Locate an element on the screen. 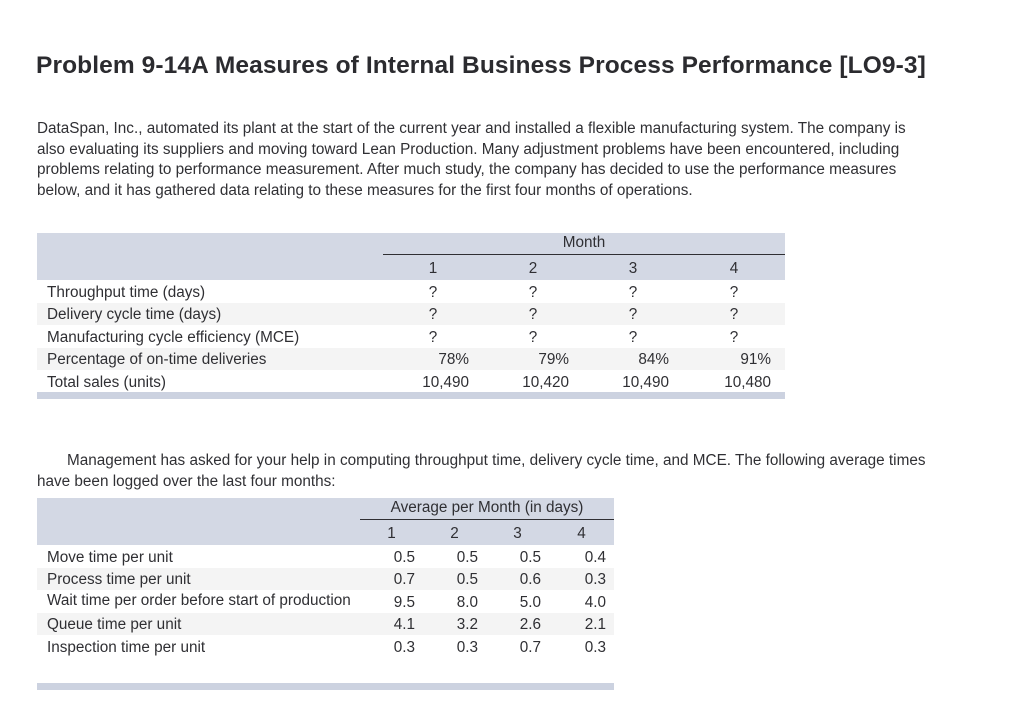 This screenshot has width=1024, height=713. table1-cell: 78% is located at coordinates (433, 358).